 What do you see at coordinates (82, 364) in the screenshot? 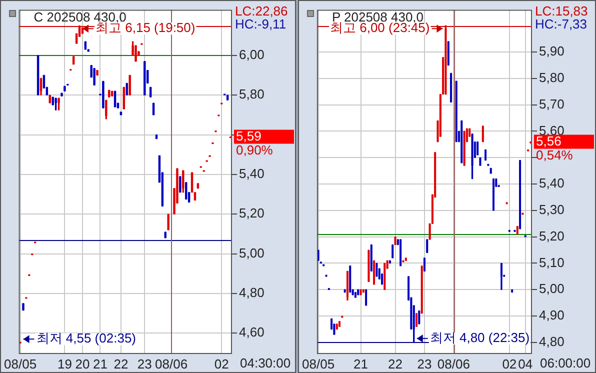
I see `x-tick-label: 20` at bounding box center [82, 364].